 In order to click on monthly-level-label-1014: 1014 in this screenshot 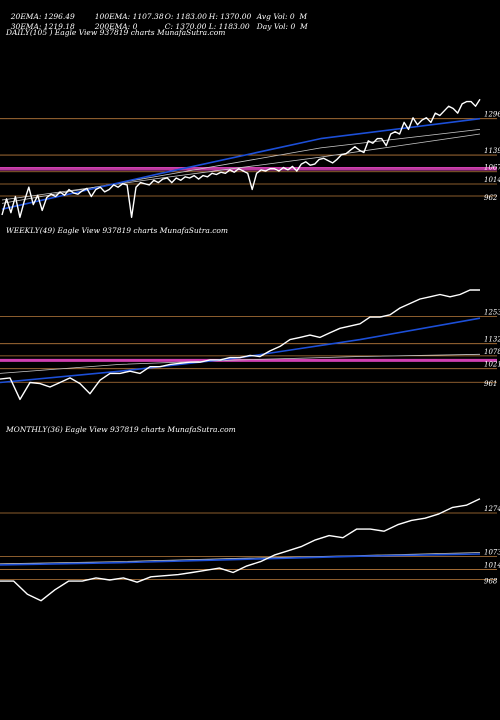, I will do `click(492, 565)`.